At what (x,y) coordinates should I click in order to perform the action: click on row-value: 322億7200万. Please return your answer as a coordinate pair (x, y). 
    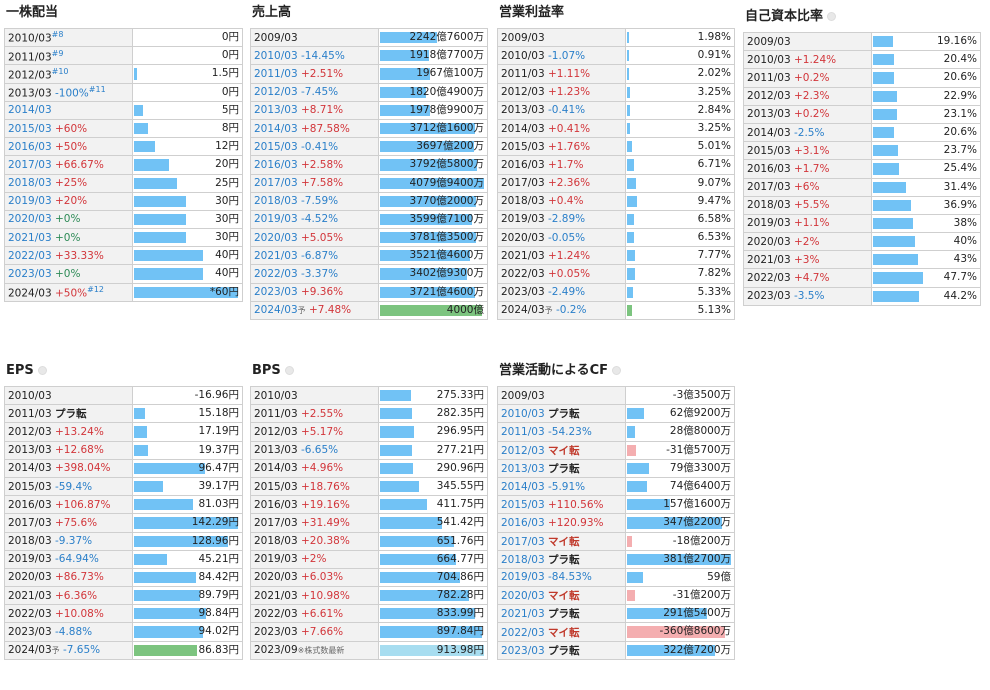
    Looking at the image, I should click on (697, 649).